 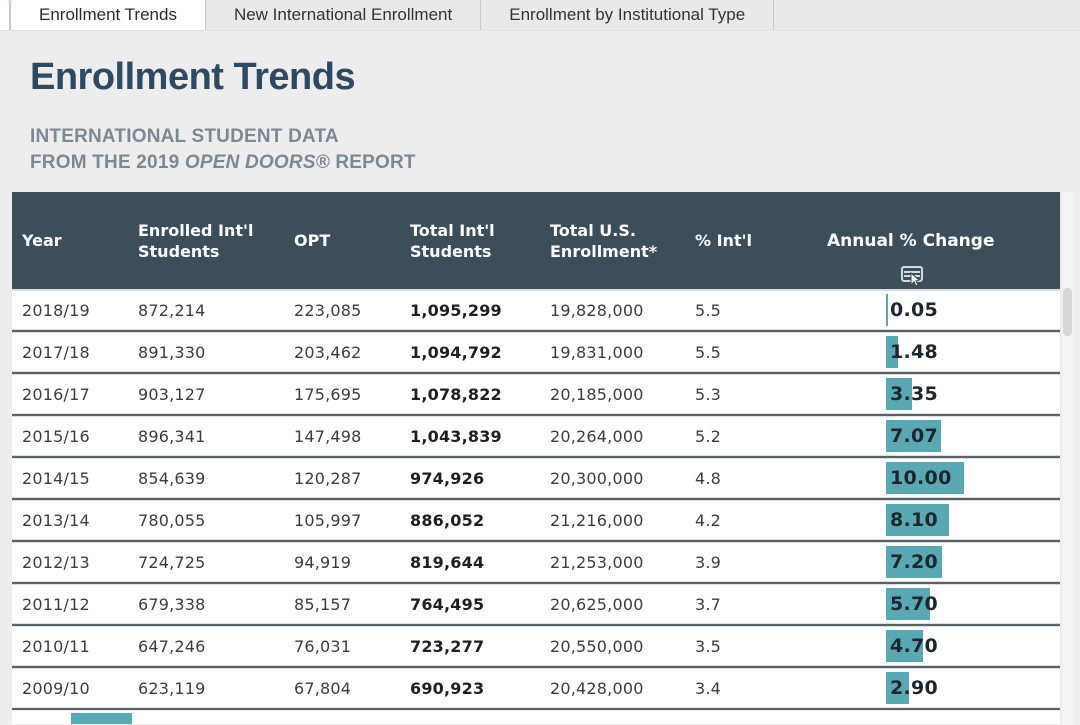 I want to click on tab-label: New International Enrollment, so click(x=343, y=14).